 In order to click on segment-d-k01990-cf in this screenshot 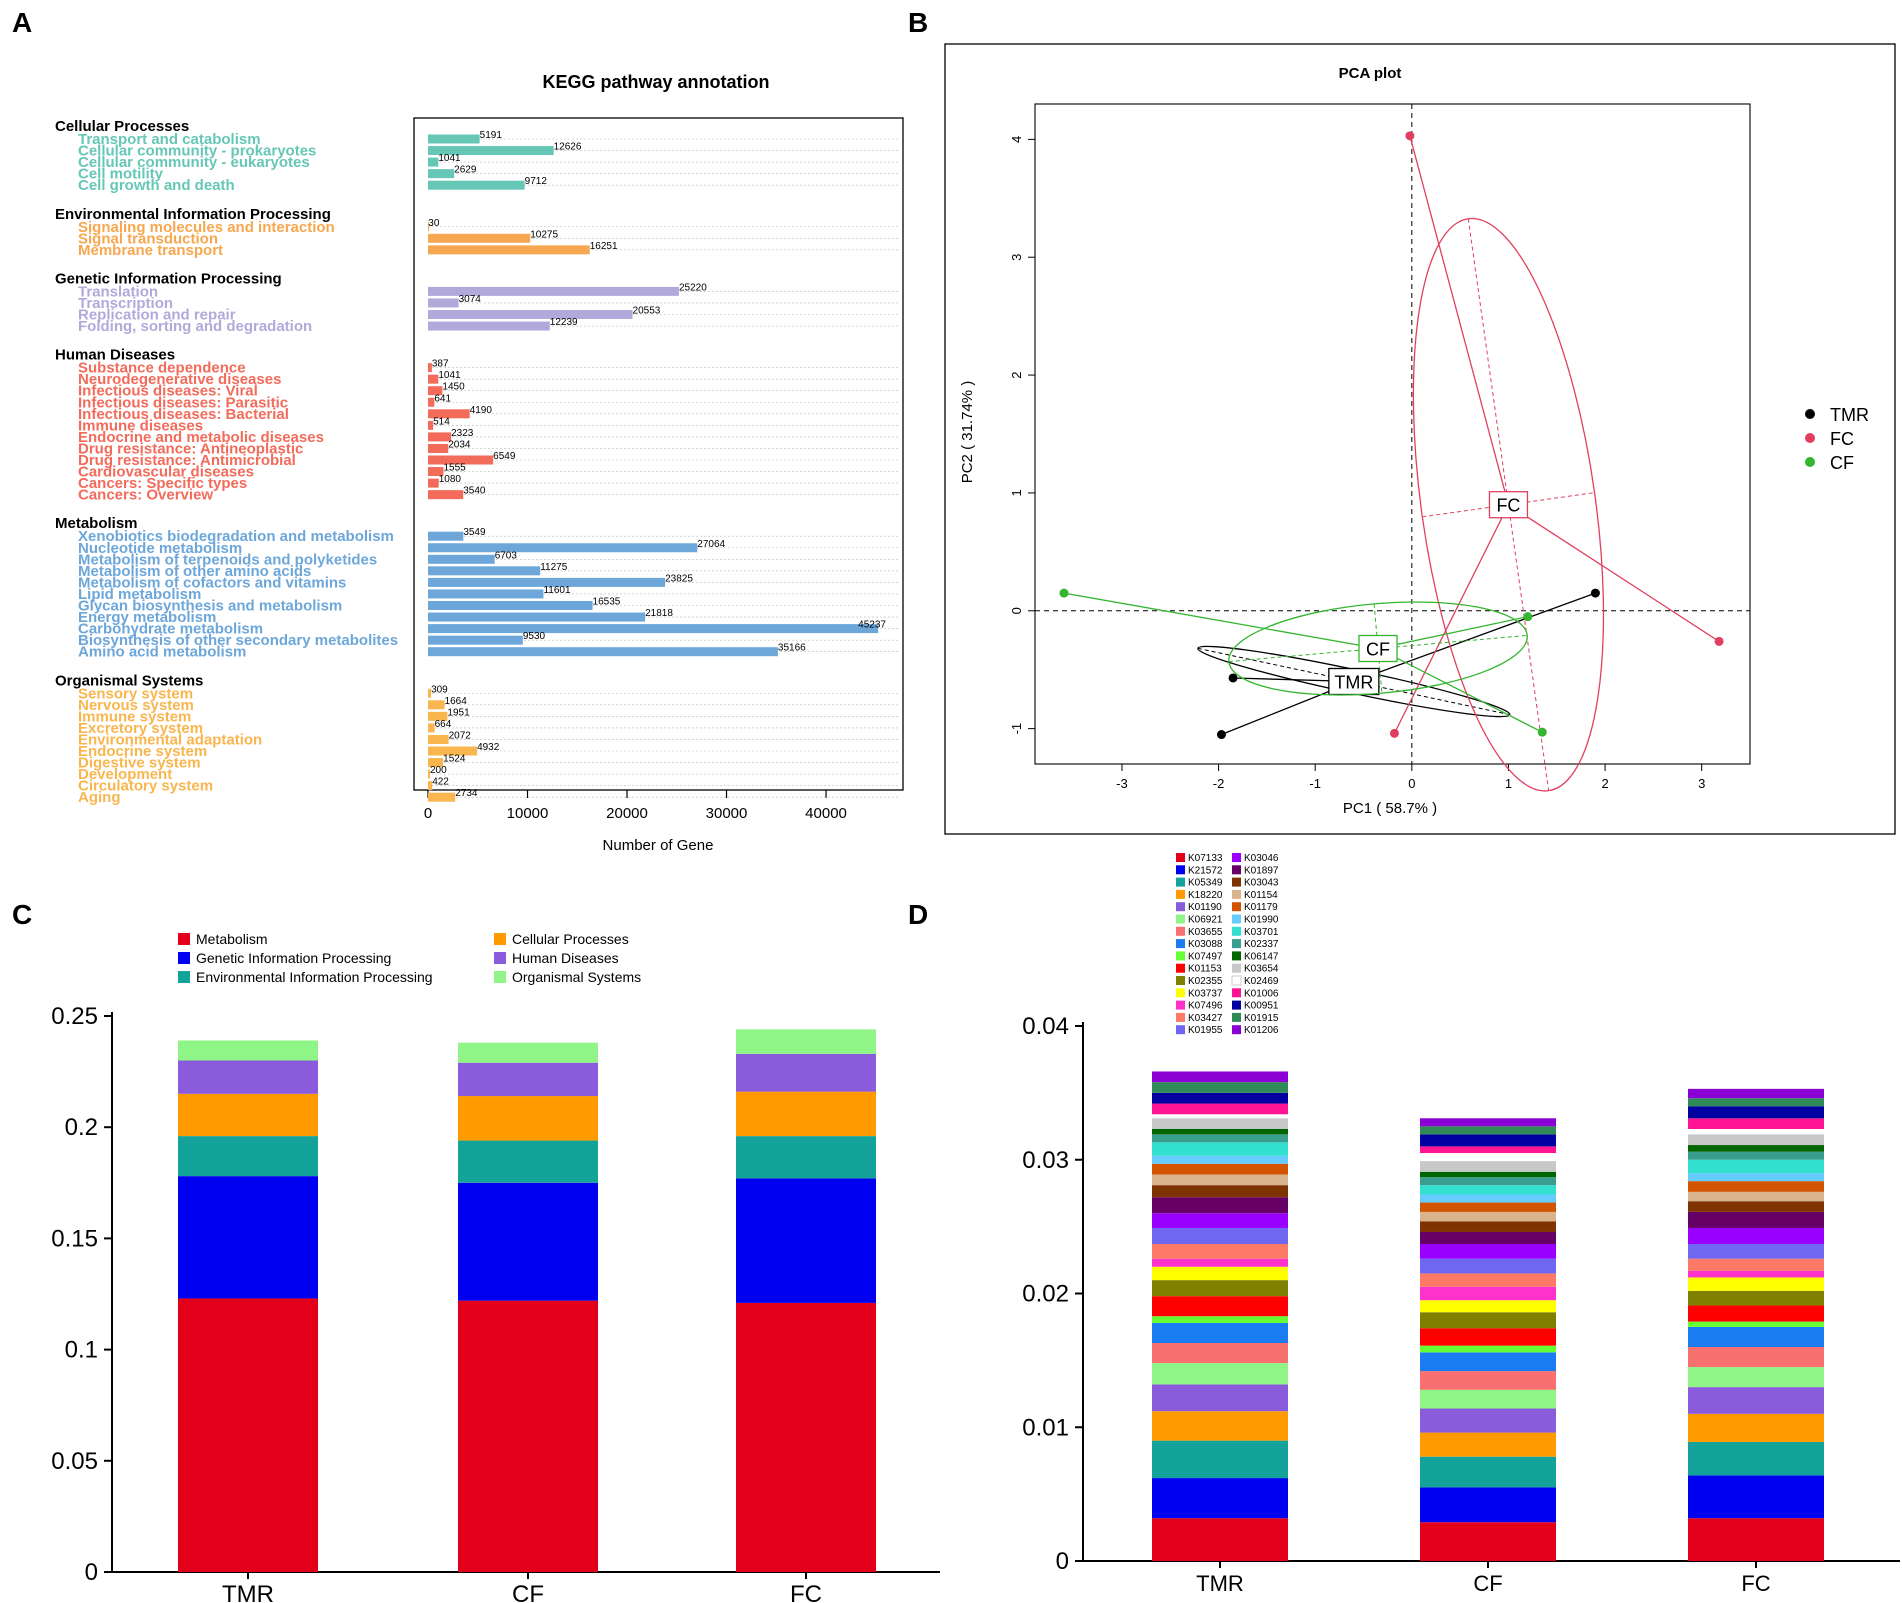, I will do `click(1488, 1198)`.